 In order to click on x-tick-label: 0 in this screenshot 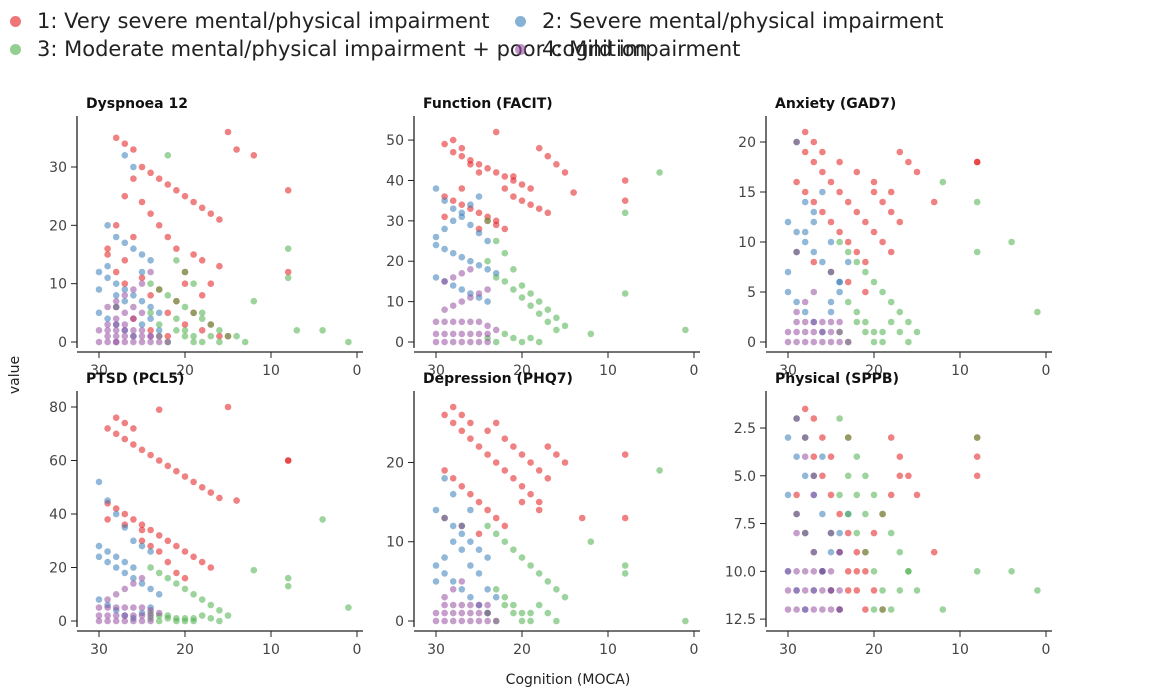, I will do `click(357, 650)`.